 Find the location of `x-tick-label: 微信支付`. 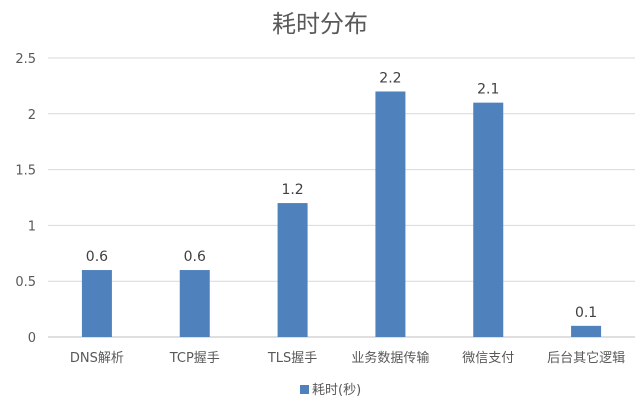

x-tick-label: 微信支付 is located at coordinates (488, 358).